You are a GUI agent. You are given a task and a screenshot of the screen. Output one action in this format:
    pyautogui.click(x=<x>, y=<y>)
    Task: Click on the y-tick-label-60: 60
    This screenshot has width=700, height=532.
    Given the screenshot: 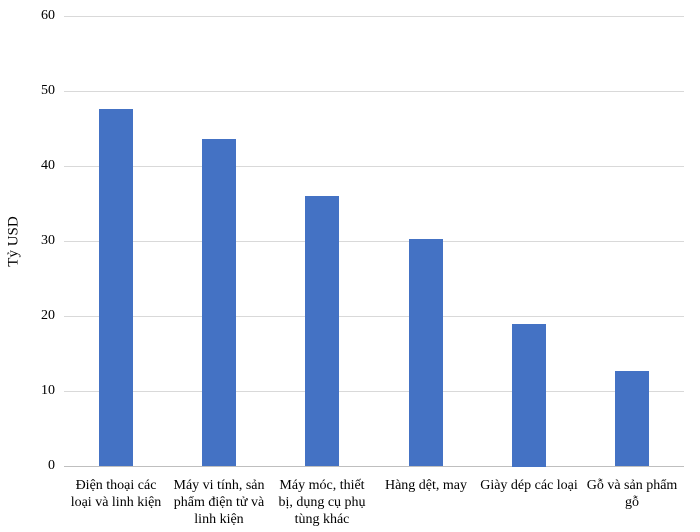 What is the action you would take?
    pyautogui.click(x=48, y=15)
    